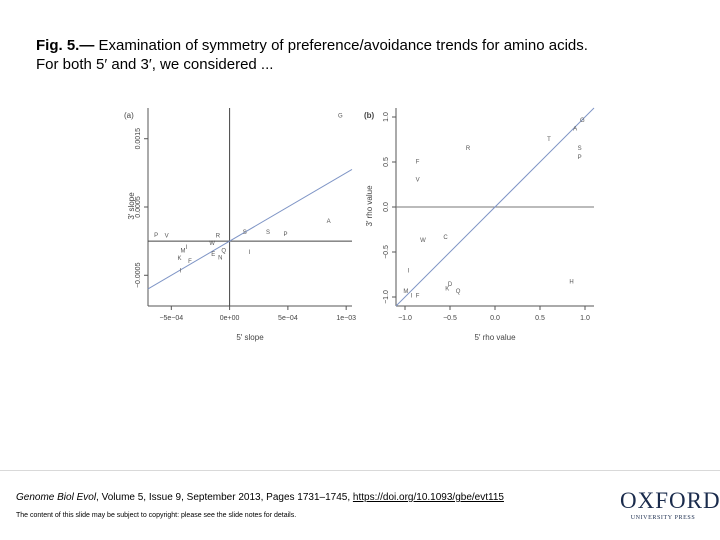  What do you see at coordinates (580, 158) in the screenshot?
I see `panel-b-point-p: P` at bounding box center [580, 158].